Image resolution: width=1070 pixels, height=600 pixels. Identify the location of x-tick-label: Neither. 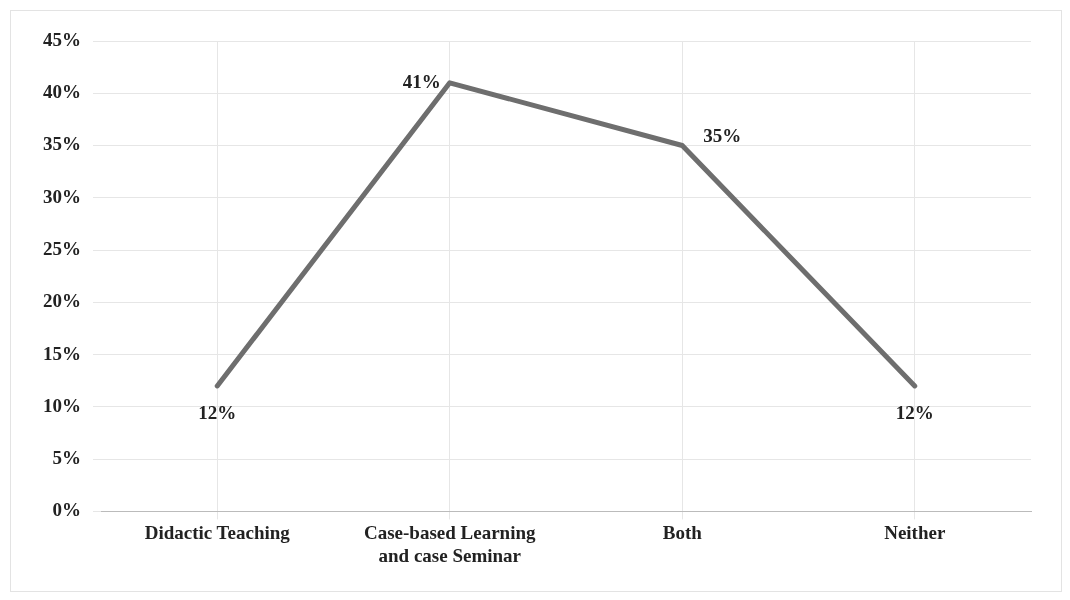
(915, 532).